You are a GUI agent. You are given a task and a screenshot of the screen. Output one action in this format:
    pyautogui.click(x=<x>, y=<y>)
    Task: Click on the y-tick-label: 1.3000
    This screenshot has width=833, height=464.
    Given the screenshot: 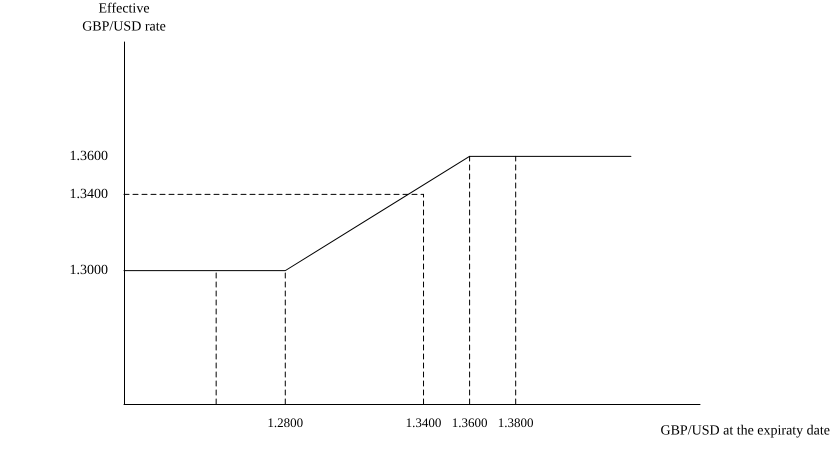 What is the action you would take?
    pyautogui.click(x=89, y=270)
    